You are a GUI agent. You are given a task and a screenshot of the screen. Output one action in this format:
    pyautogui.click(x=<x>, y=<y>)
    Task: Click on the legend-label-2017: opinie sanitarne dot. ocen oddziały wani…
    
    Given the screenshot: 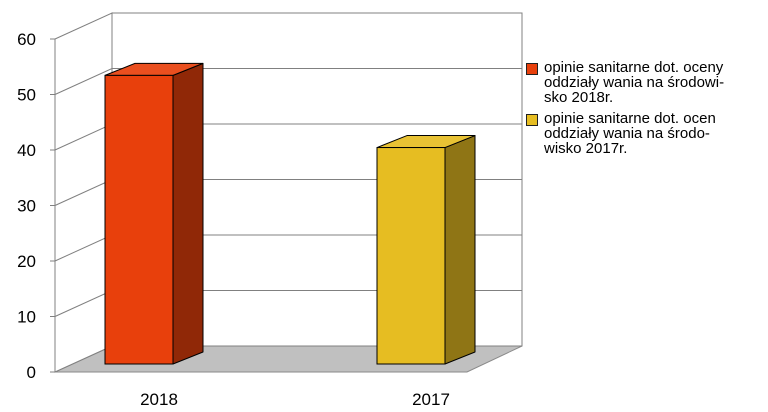 What is the action you would take?
    pyautogui.click(x=630, y=133)
    